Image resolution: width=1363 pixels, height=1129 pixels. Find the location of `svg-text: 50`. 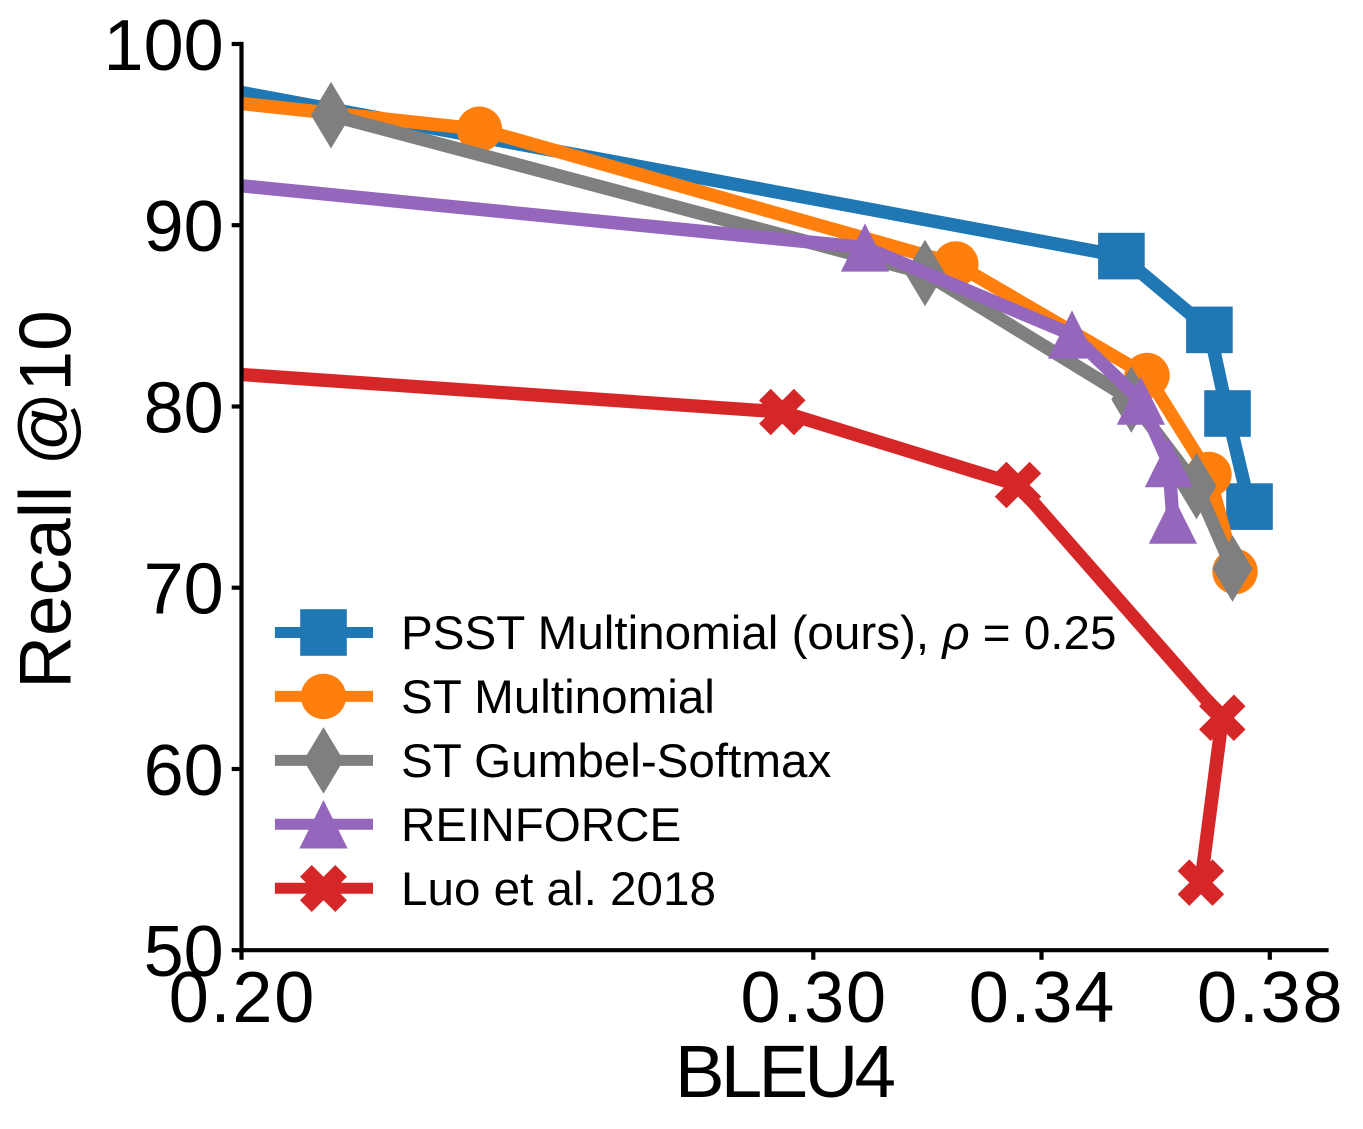

svg-text: 50 is located at coordinates (184, 952).